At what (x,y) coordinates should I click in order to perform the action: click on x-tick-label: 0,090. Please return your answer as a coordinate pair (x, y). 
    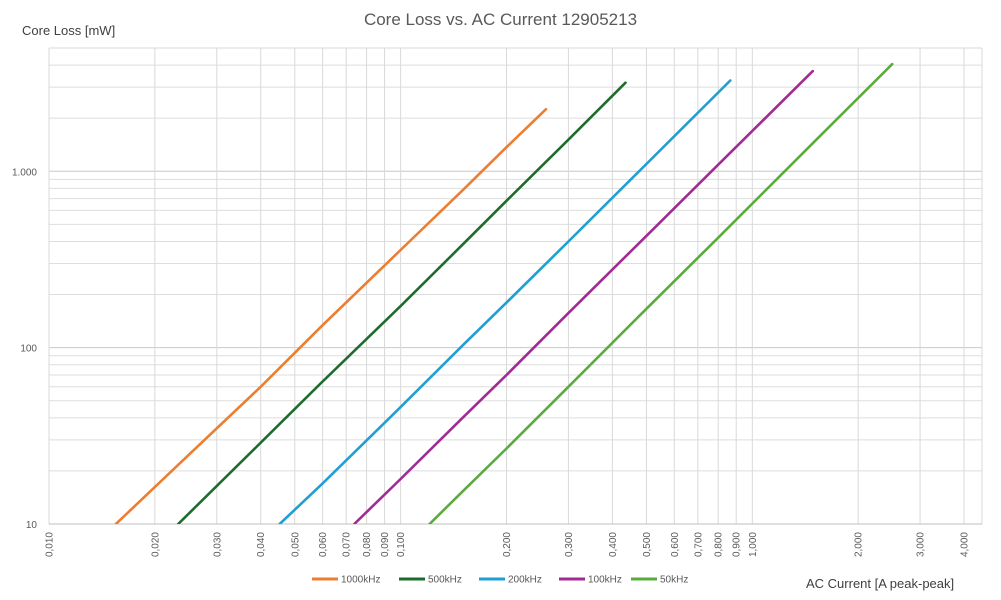
    Looking at the image, I should click on (385, 544).